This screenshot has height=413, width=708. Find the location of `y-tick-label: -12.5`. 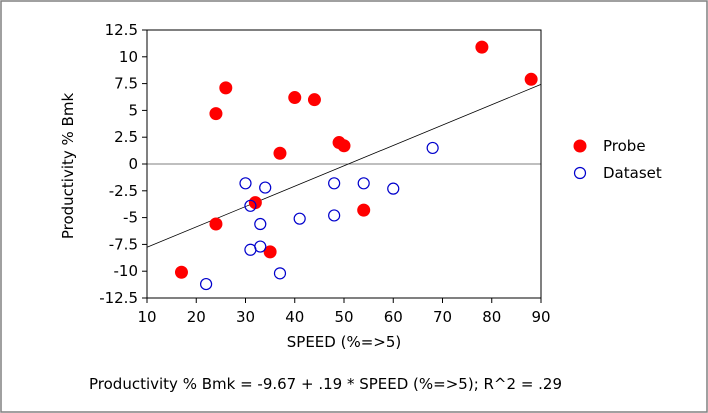

y-tick-label: -12.5 is located at coordinates (118, 298).